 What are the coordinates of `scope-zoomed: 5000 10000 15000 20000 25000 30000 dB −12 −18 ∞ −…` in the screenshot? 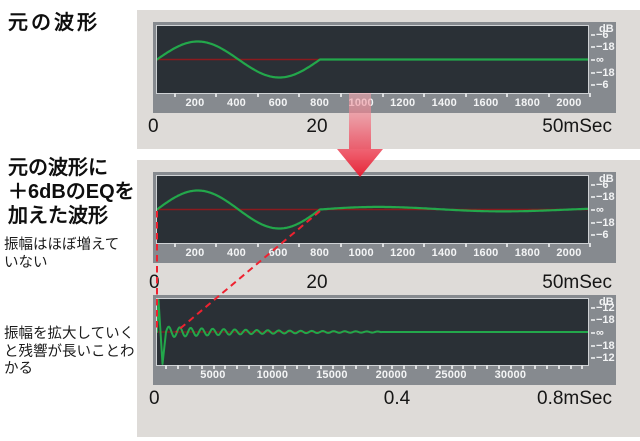 It's located at (384, 340).